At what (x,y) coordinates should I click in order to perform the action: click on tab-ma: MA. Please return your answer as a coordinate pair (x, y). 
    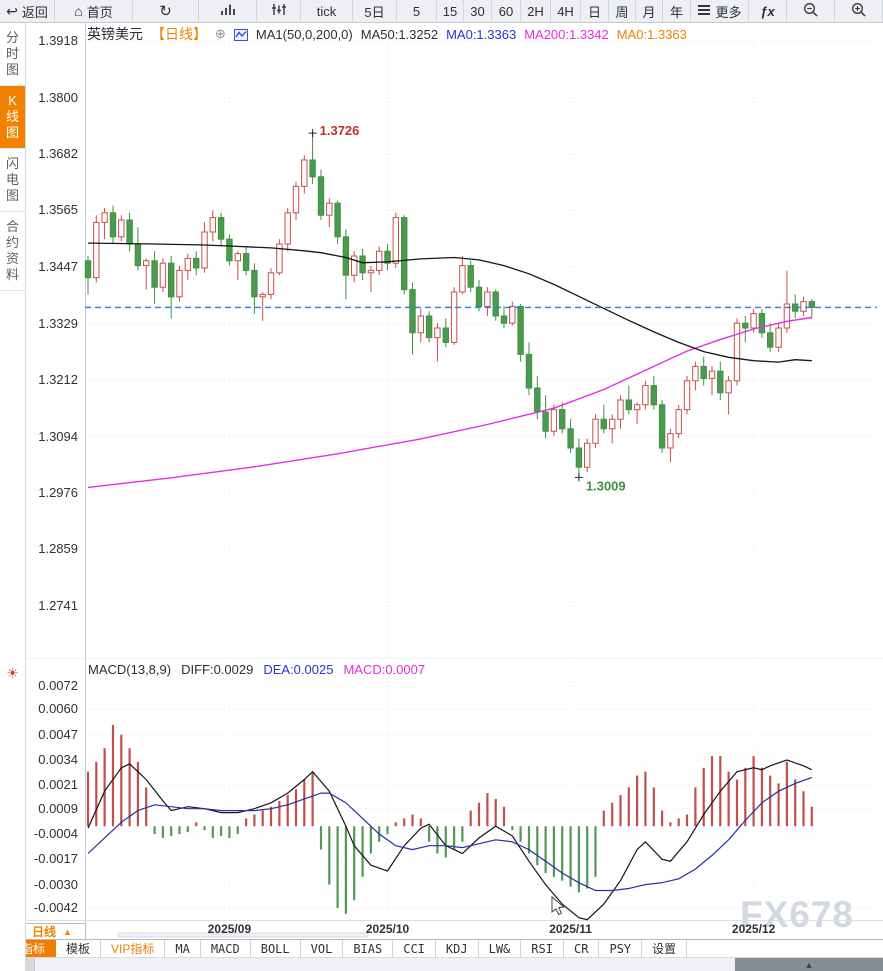
    Looking at the image, I should click on (183, 948).